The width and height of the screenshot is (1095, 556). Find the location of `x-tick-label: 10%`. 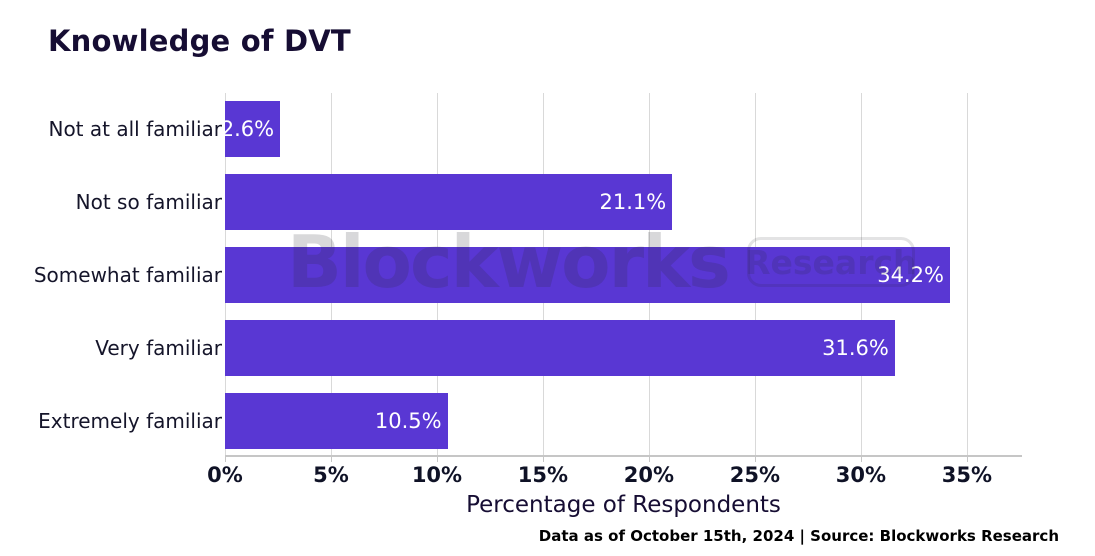

x-tick-label: 10% is located at coordinates (437, 475).